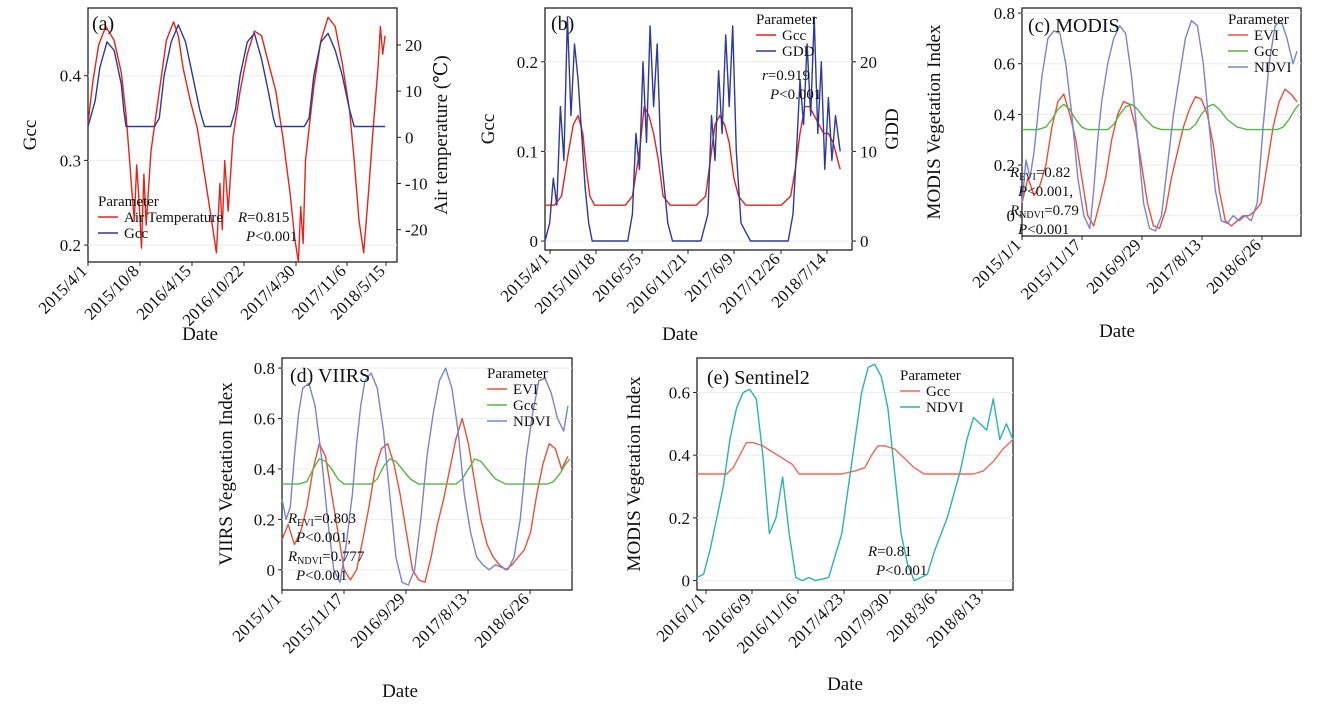  What do you see at coordinates (416, 230) in the screenshot?
I see `y2-tick-label: -20` at bounding box center [416, 230].